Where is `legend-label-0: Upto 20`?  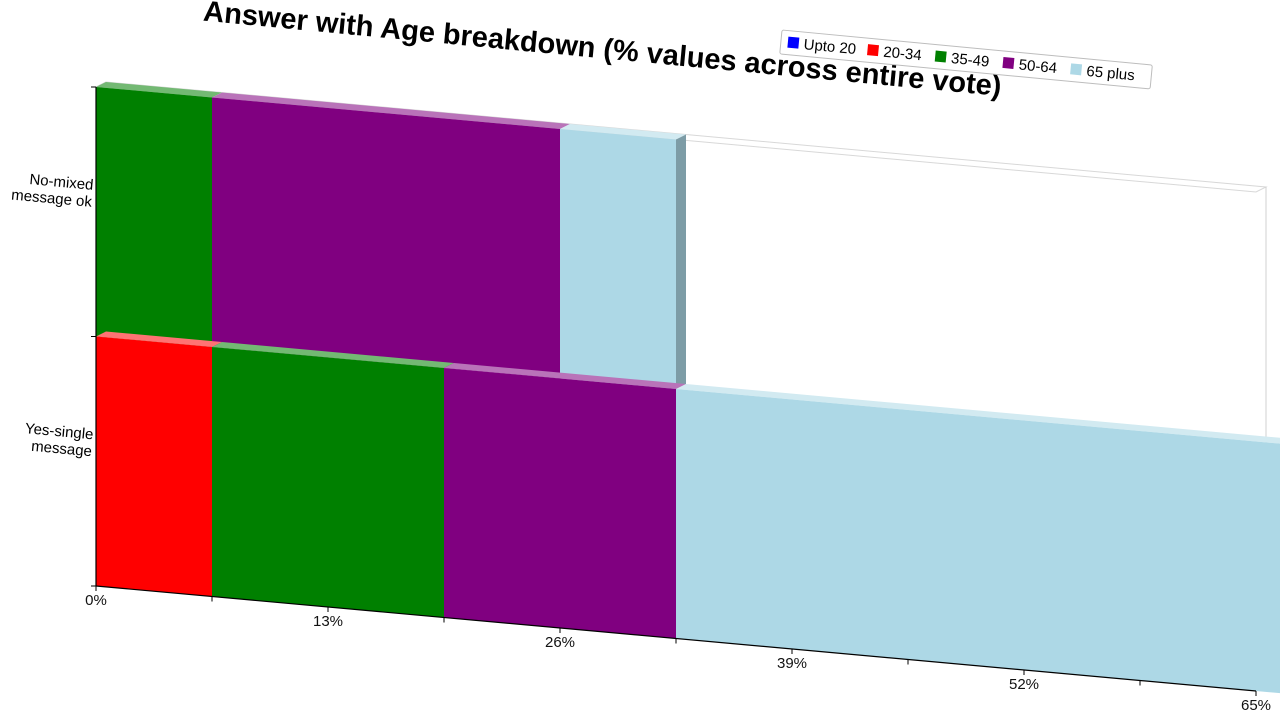 legend-label-0: Upto 20 is located at coordinates (830, 47).